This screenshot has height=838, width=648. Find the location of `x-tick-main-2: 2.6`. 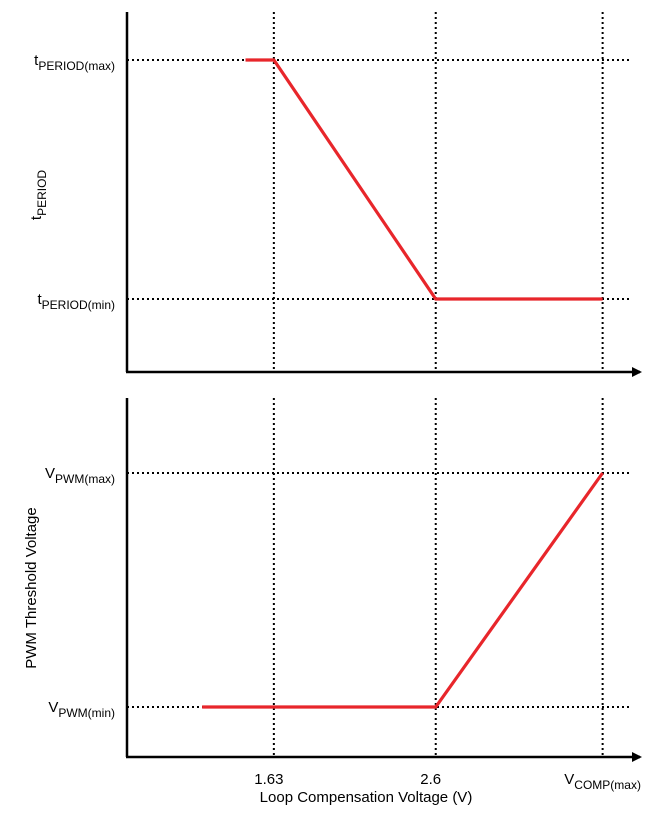

x-tick-main-2: 2.6 is located at coordinates (430, 779).